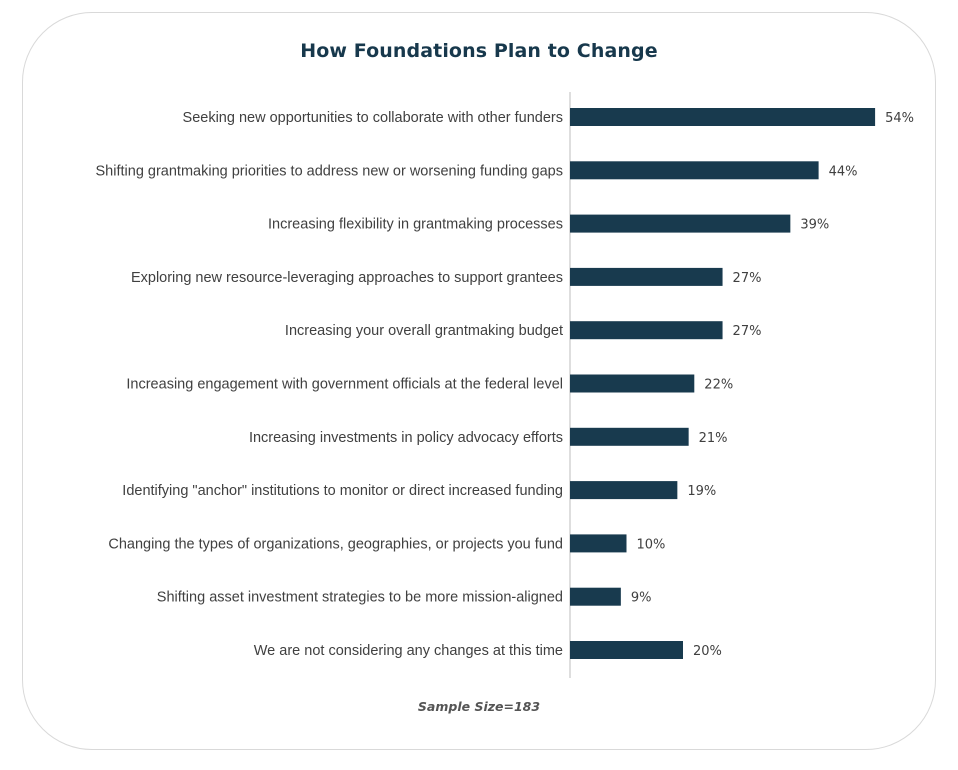 The width and height of the screenshot is (958, 770). What do you see at coordinates (843, 171) in the screenshot?
I see `value-label-1: 44%` at bounding box center [843, 171].